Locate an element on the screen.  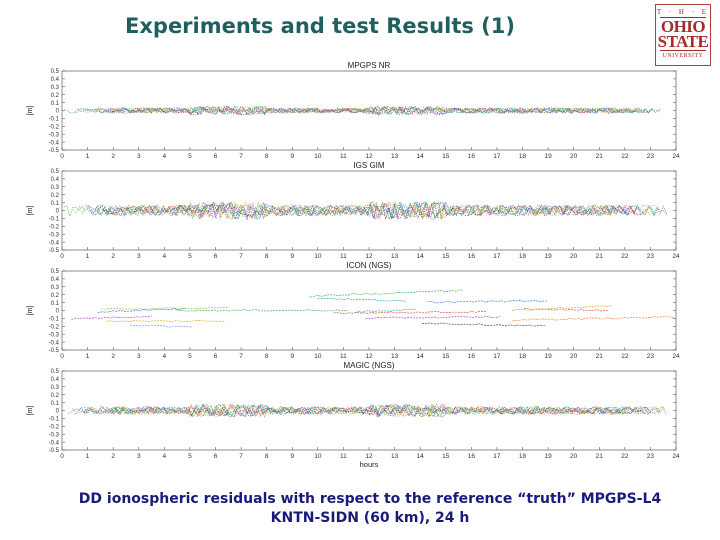
x-tick-label: 8 is located at coordinates (267, 456).